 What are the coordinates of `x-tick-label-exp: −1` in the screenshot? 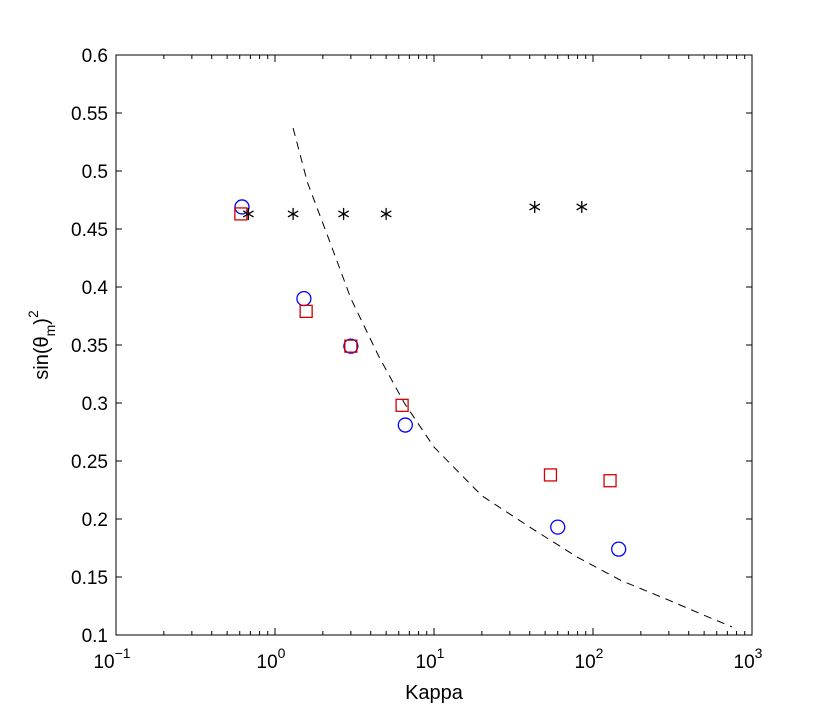 It's located at (123, 653).